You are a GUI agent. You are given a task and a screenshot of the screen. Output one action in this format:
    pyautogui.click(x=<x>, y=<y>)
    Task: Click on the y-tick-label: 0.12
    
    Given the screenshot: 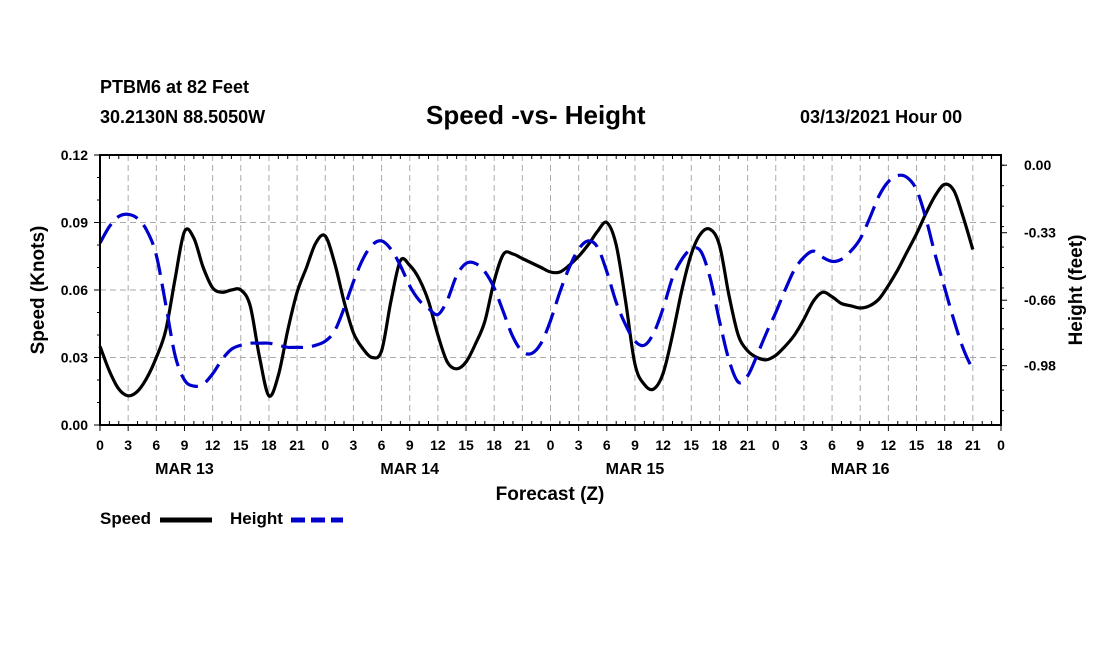 What is the action you would take?
    pyautogui.click(x=74, y=155)
    